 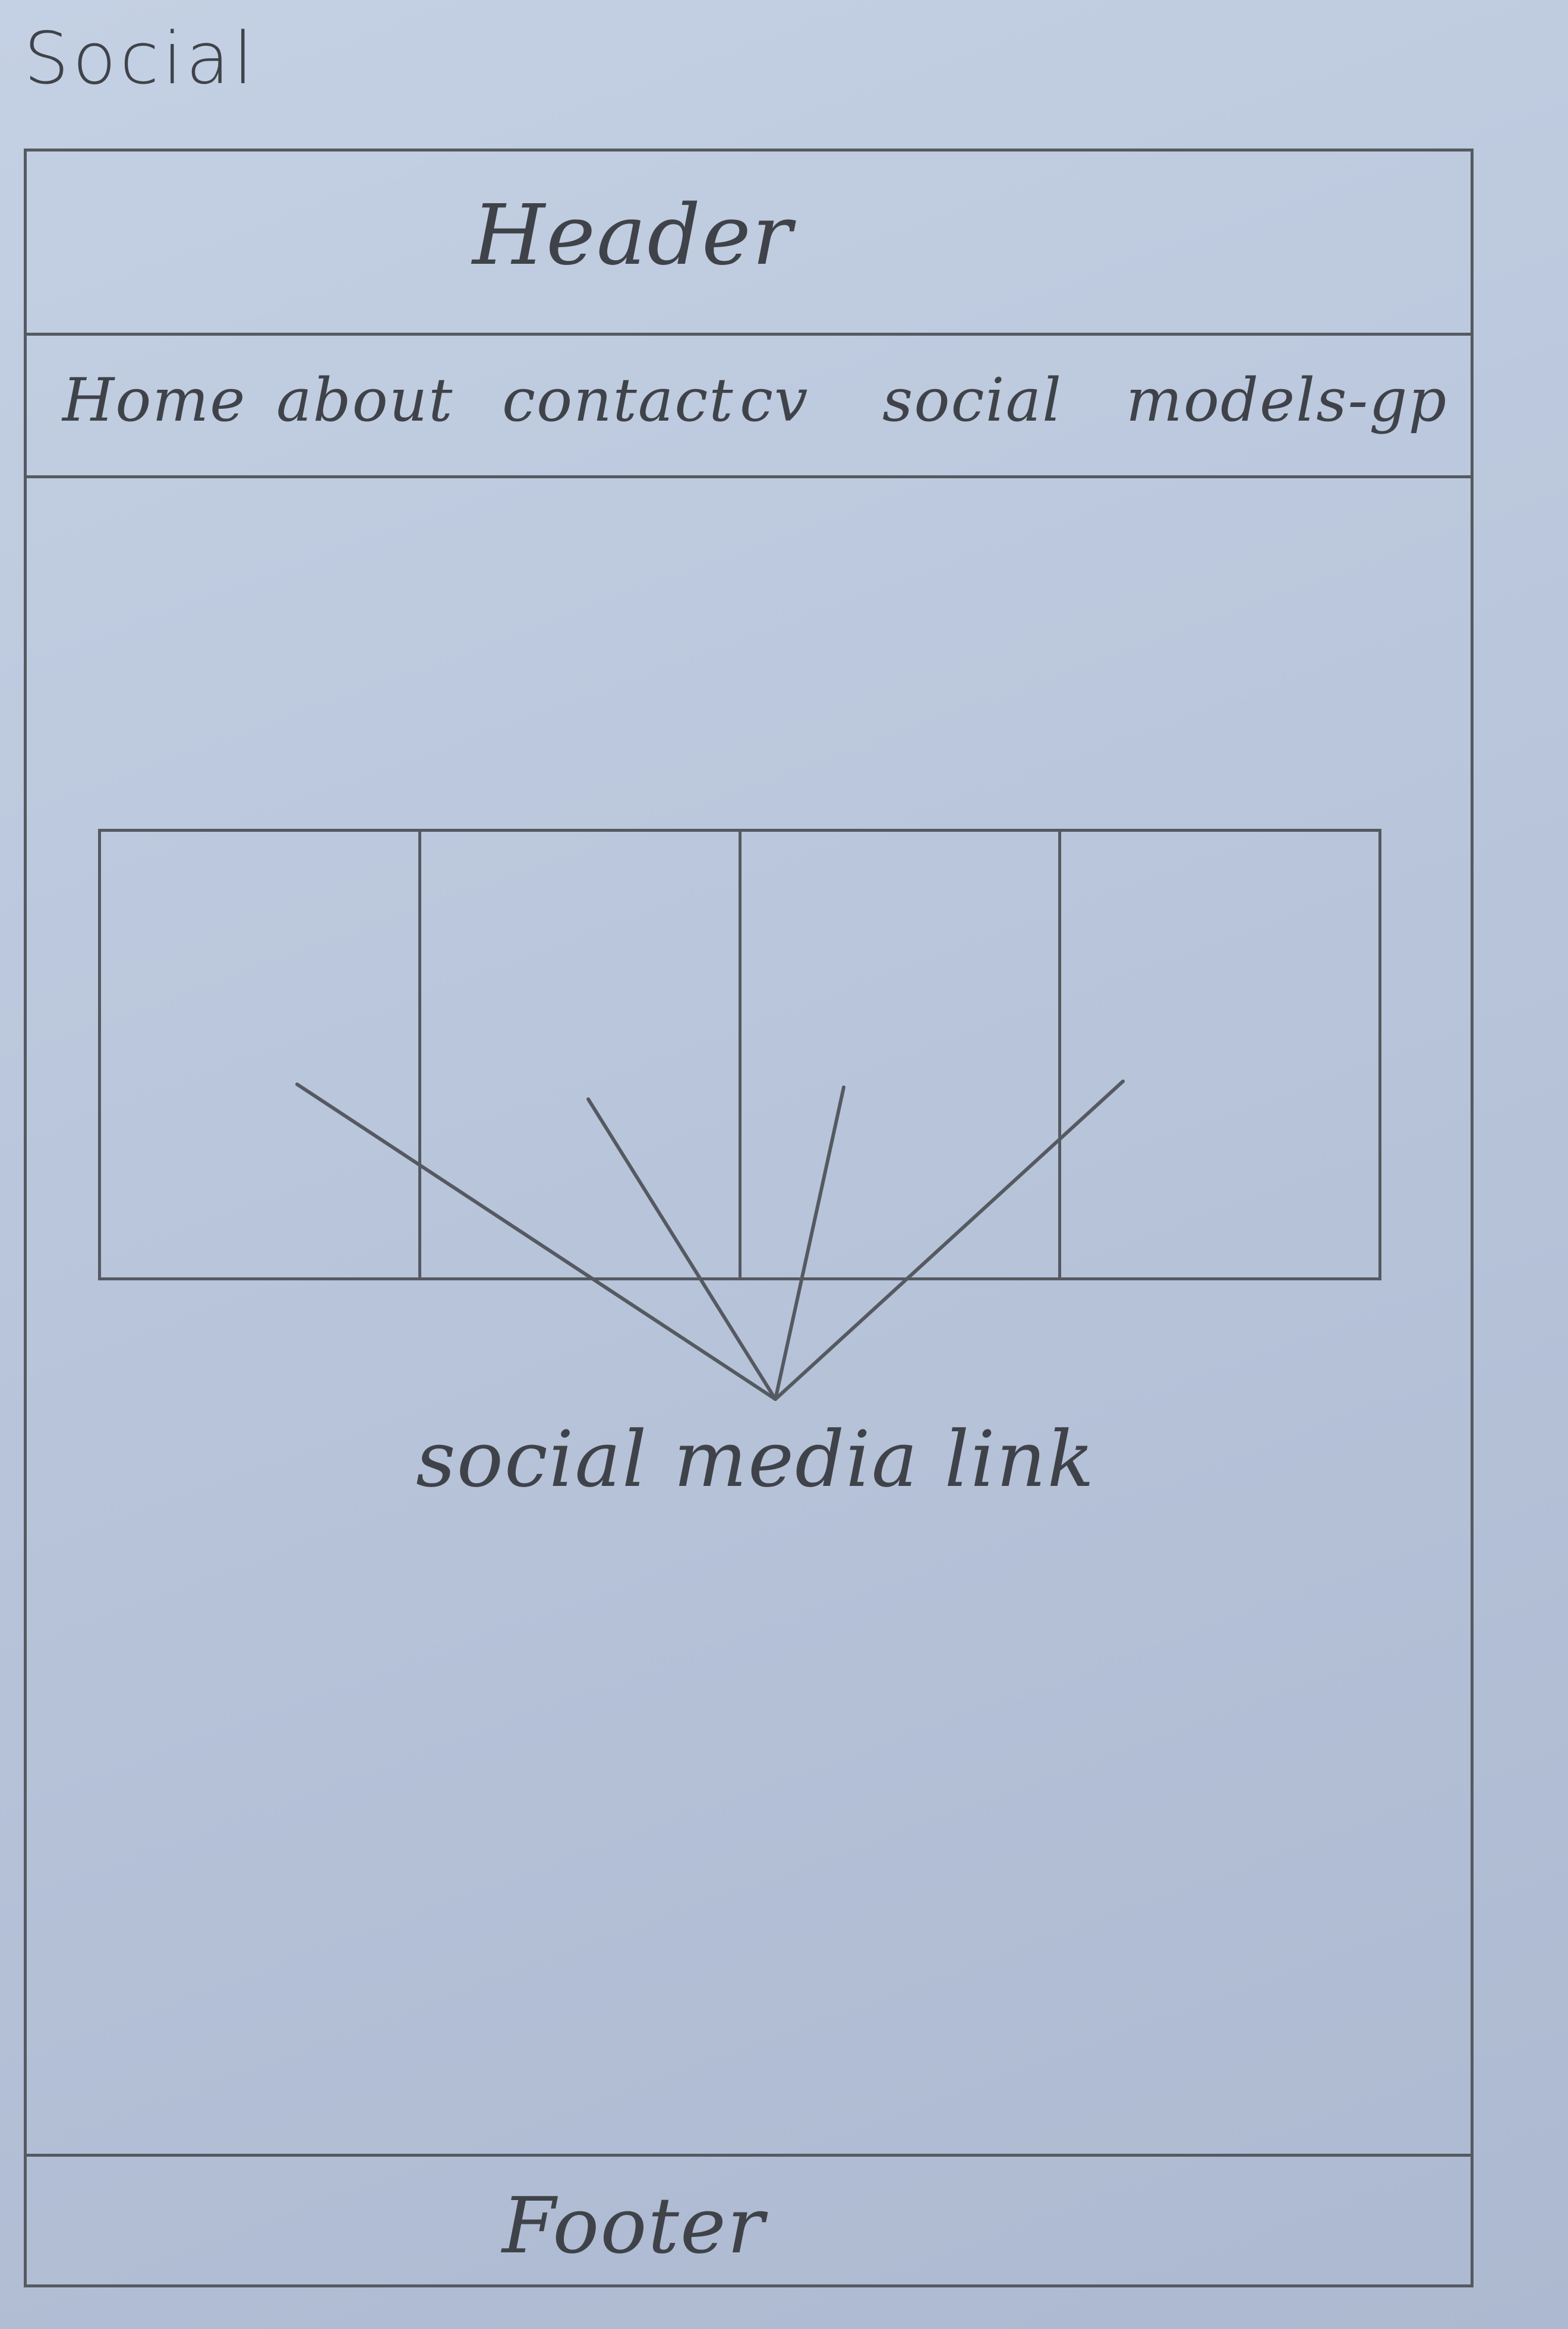 I want to click on nav-item-models-gp: models-gp, so click(x=1287, y=400).